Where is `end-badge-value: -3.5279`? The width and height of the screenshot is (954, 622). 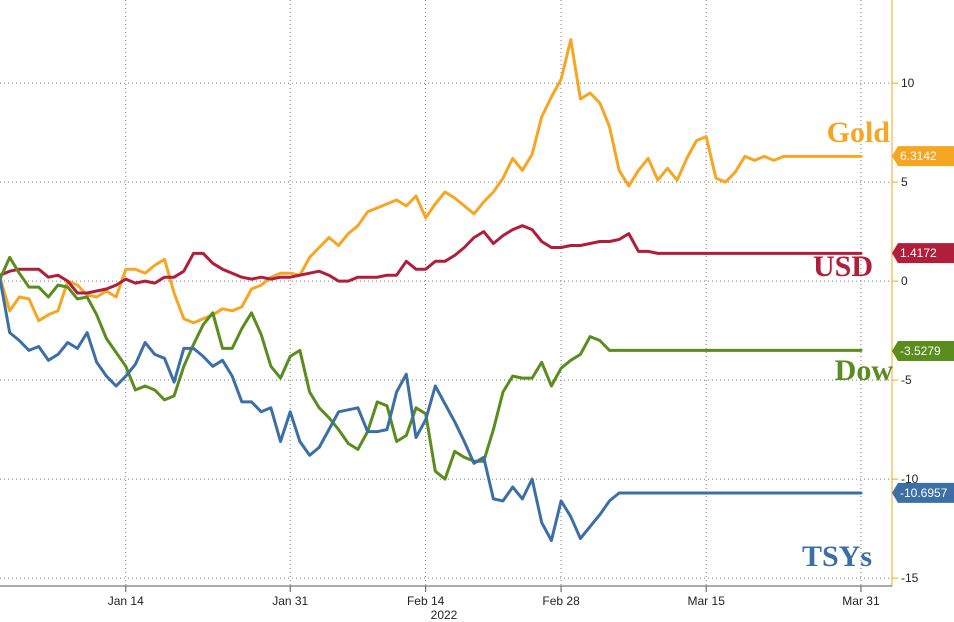
end-badge-value: -3.5279 is located at coordinates (920, 351).